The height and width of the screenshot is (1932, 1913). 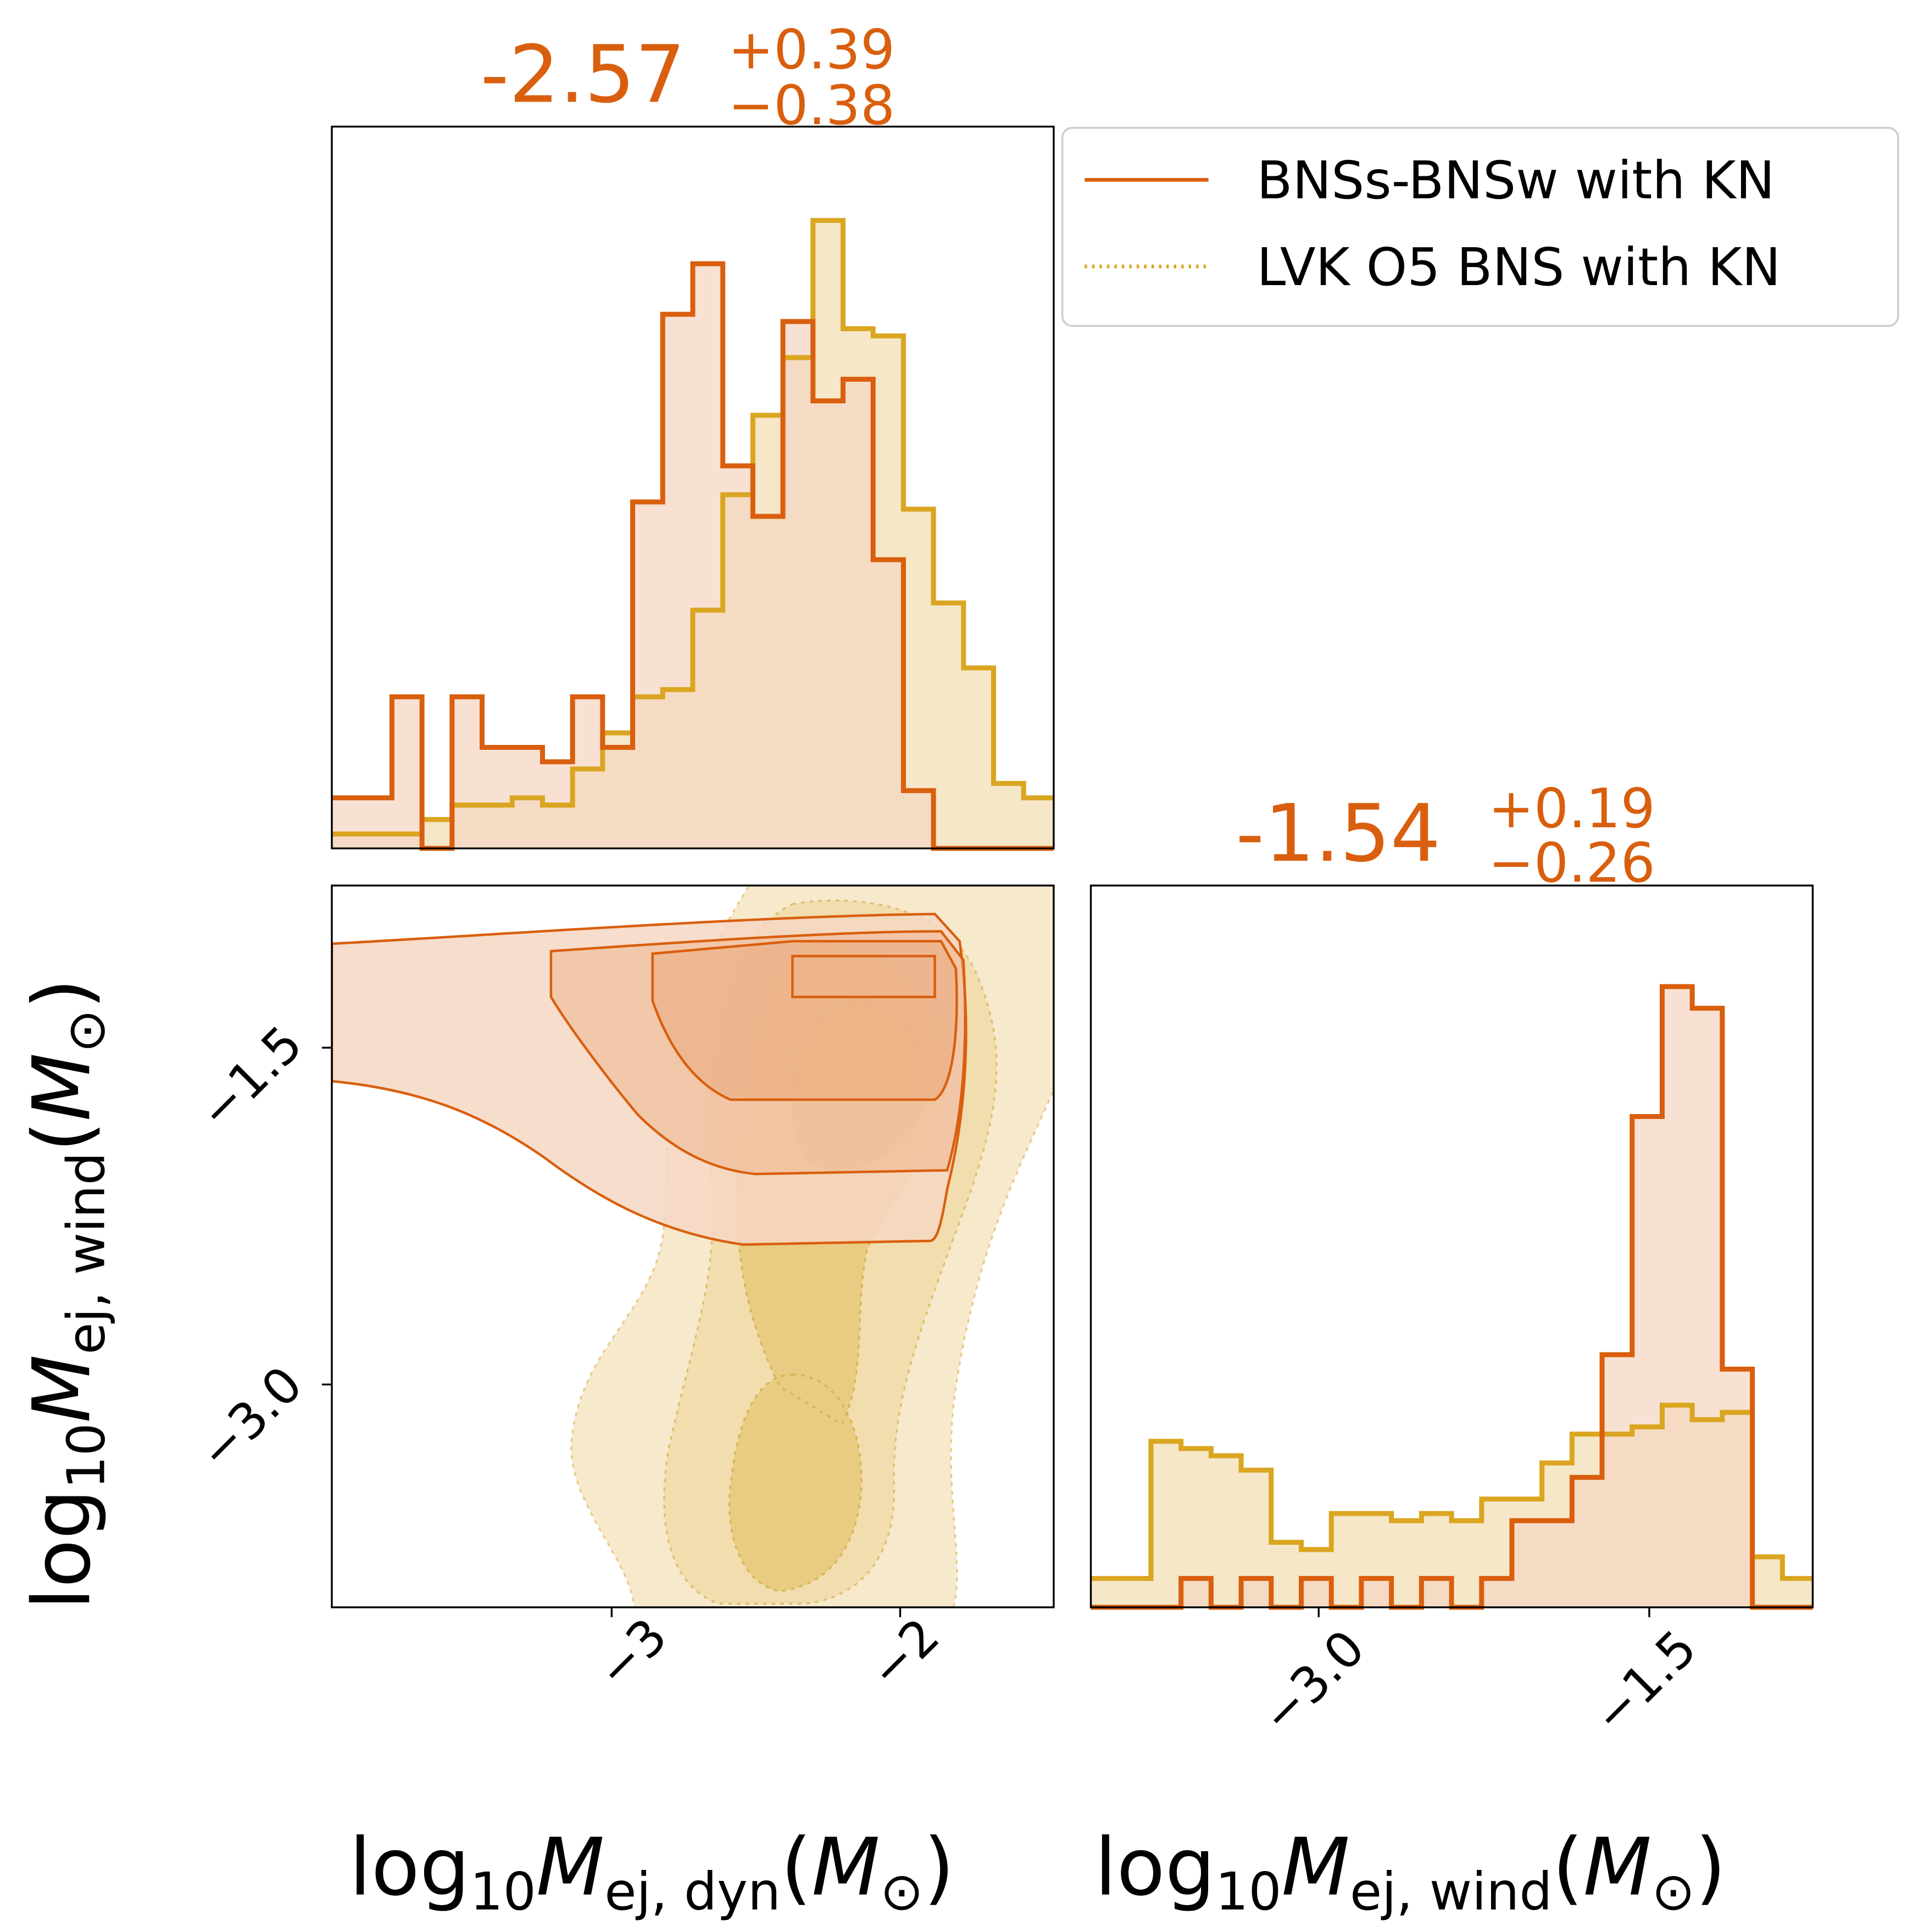 I want to click on hist-mej-wind-outline-bnss, so click(x=1452, y=1297).